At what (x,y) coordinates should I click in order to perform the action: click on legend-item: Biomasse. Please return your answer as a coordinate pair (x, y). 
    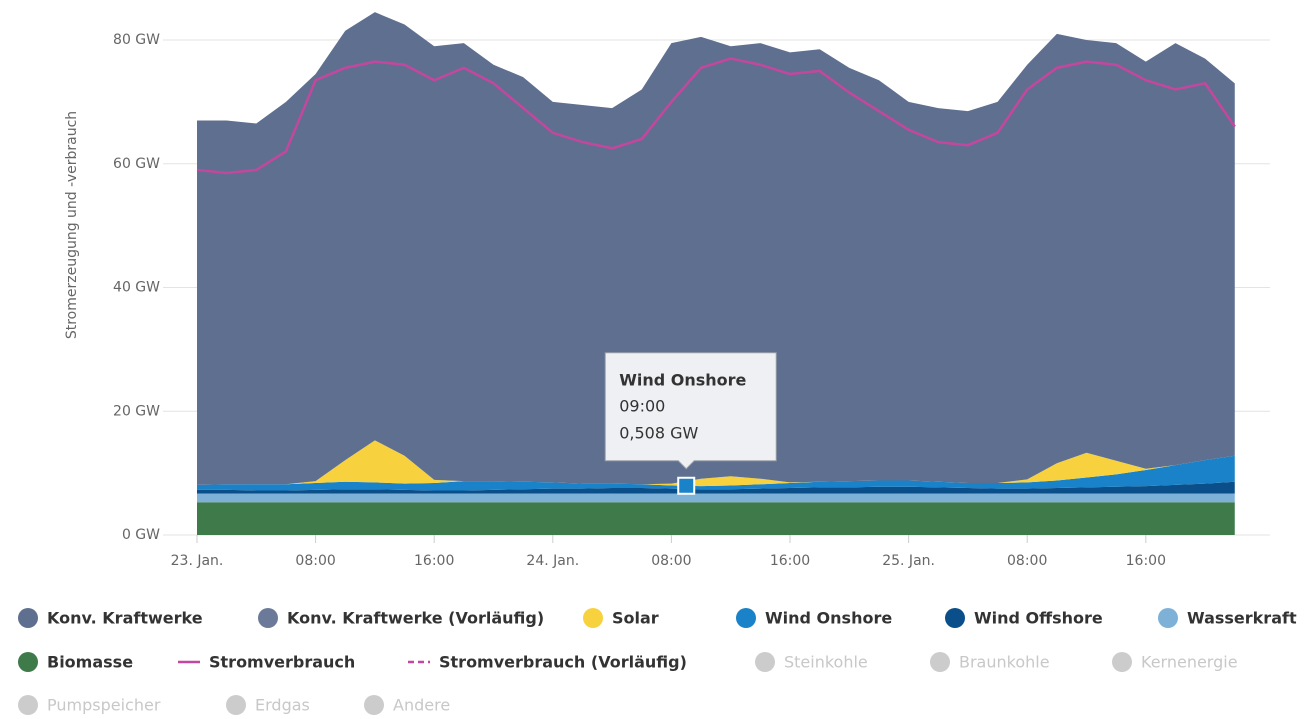
    Looking at the image, I should click on (75, 662).